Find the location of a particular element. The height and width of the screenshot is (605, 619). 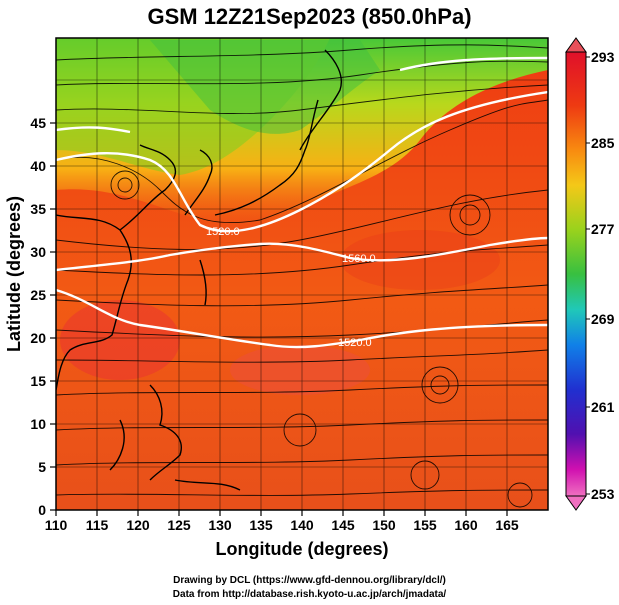

x-tick-label: 130 is located at coordinates (220, 525).